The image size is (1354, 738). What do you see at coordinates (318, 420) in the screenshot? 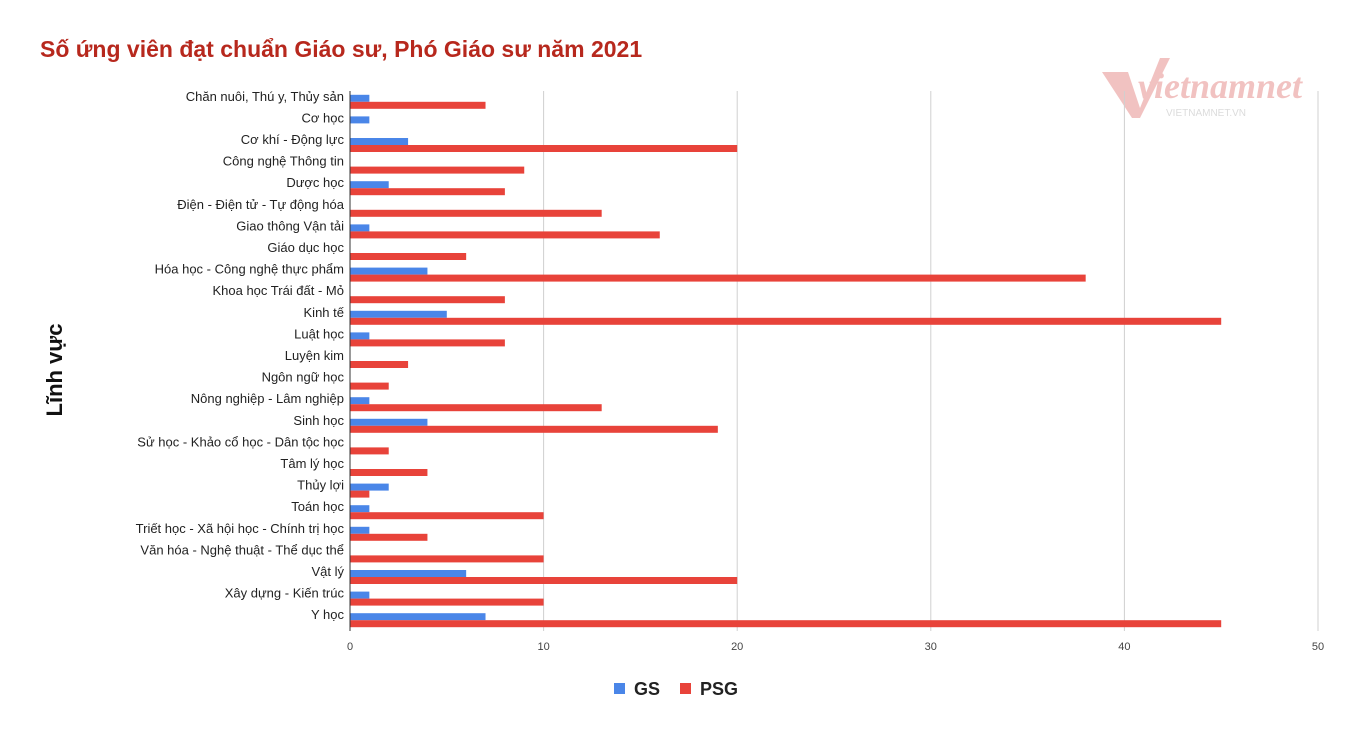
I see `category-label-15: Sinh học` at bounding box center [318, 420].